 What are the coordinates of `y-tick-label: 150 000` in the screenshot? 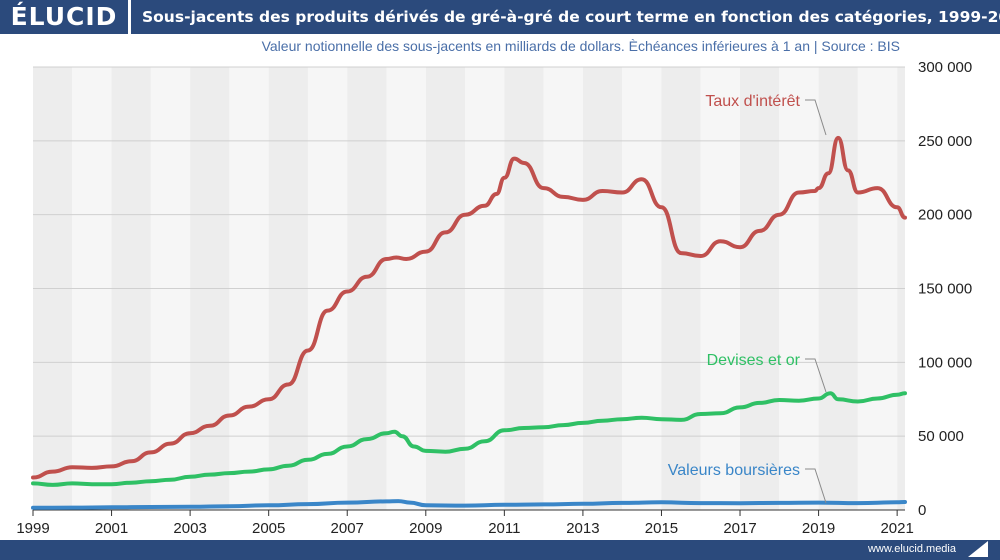 It's located at (945, 289).